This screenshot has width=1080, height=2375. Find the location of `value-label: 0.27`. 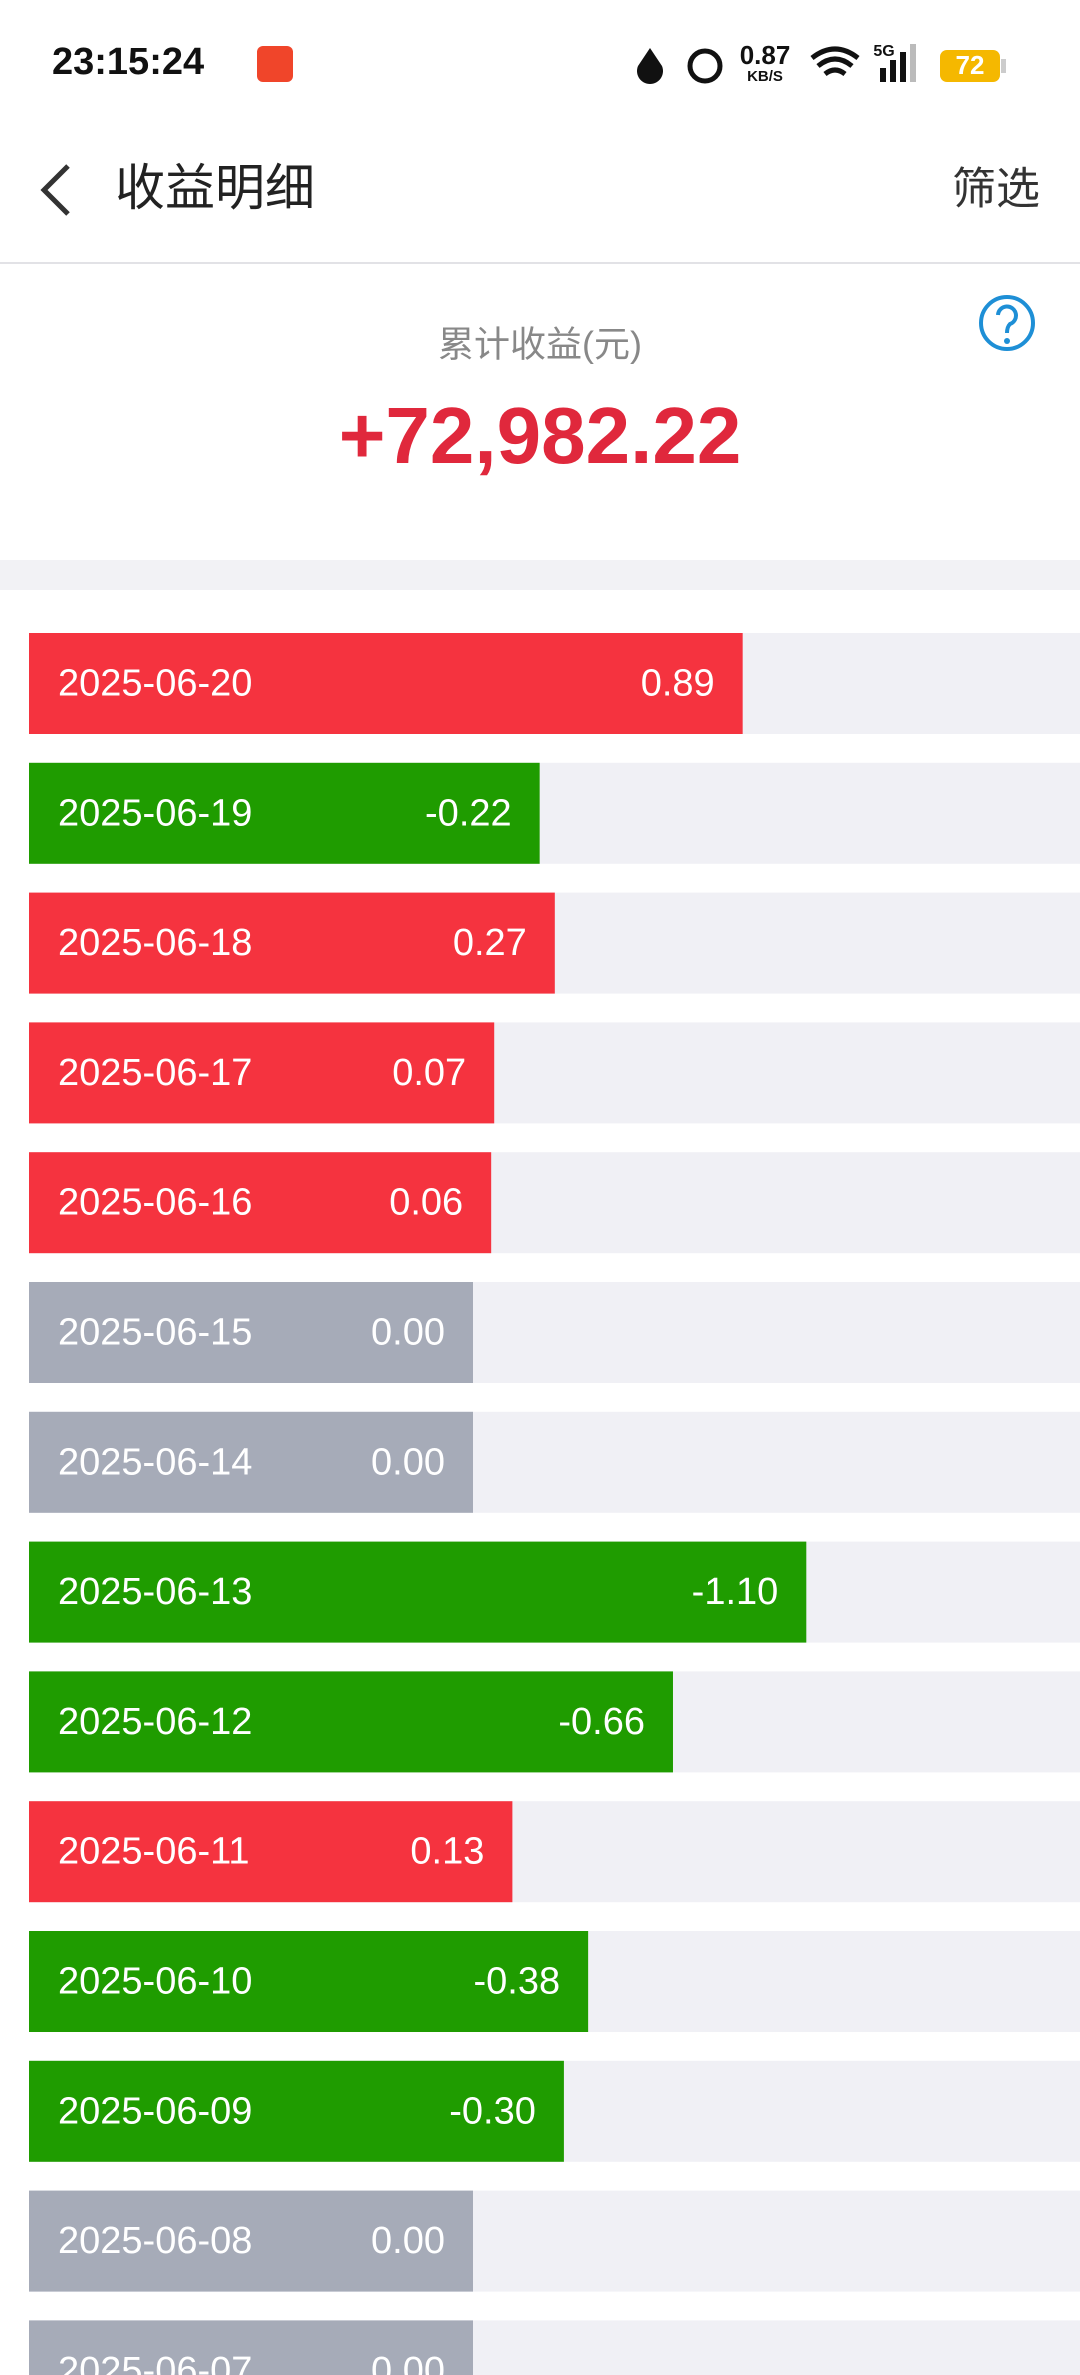

value-label: 0.27 is located at coordinates (490, 943).